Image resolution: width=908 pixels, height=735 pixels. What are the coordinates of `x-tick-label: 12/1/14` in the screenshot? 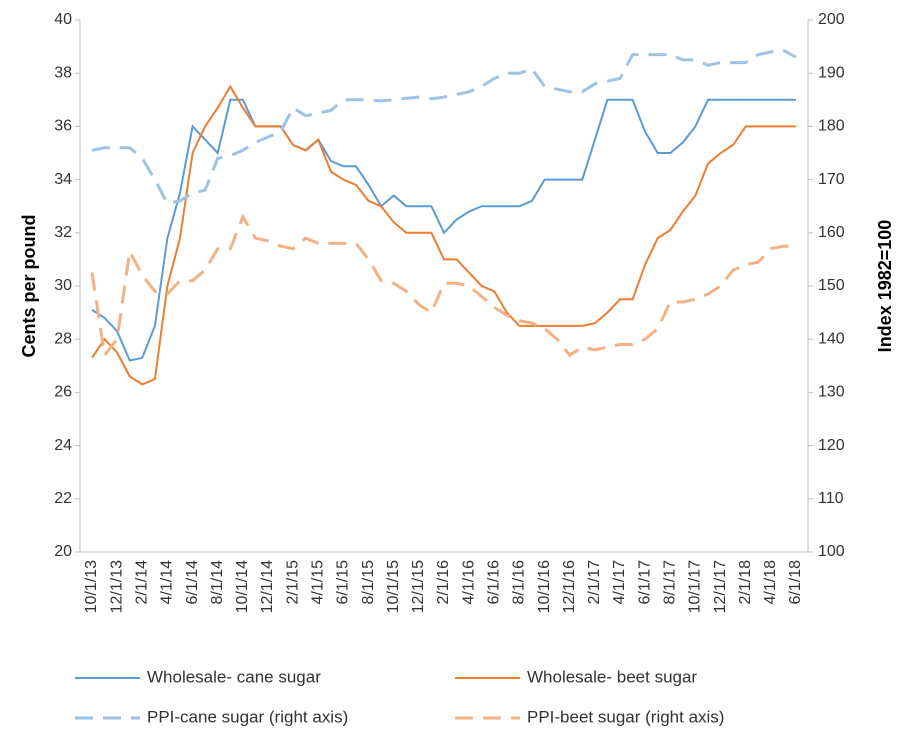 It's located at (267, 586).